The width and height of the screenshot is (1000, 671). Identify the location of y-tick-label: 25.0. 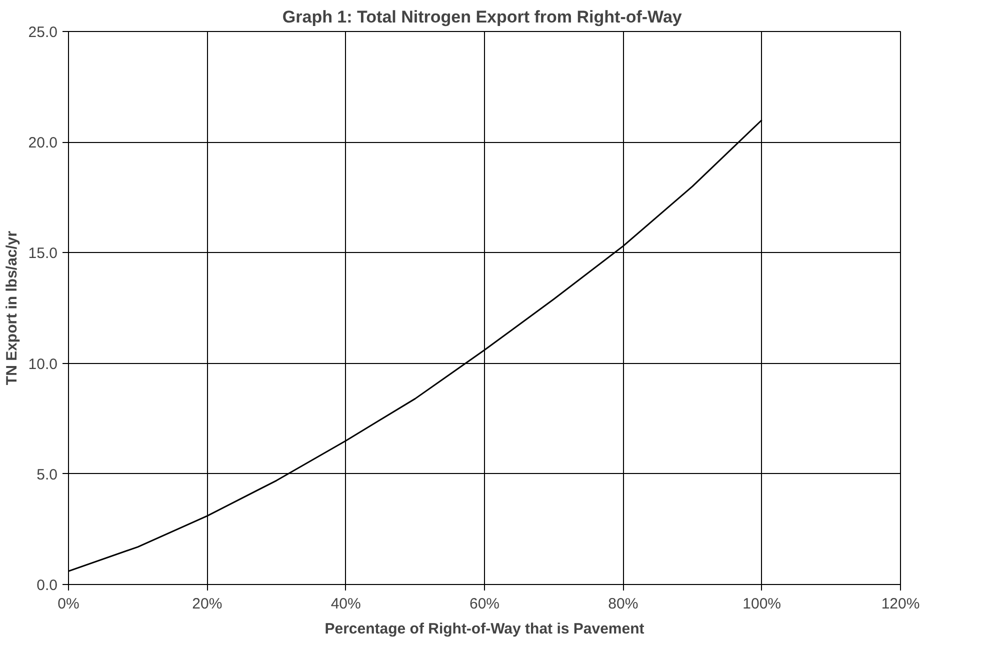
(43, 32).